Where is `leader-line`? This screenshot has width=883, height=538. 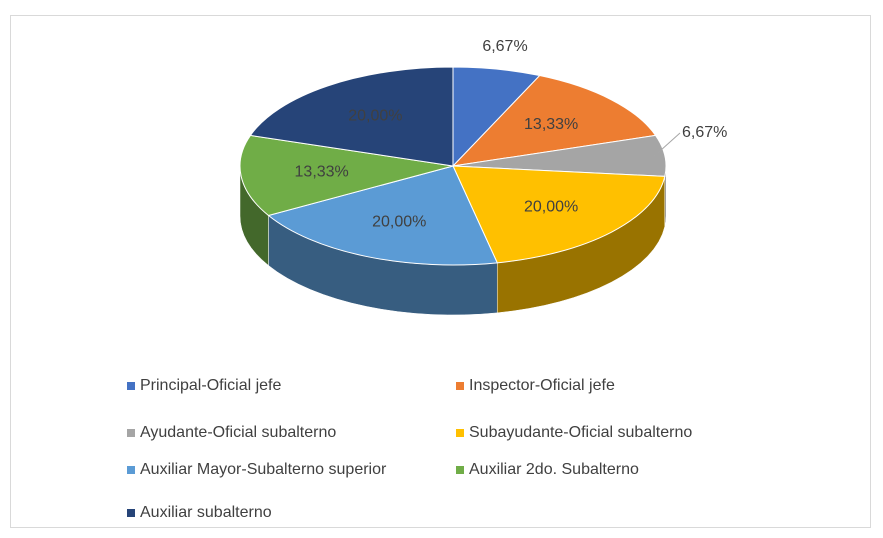 leader-line is located at coordinates (667, 144).